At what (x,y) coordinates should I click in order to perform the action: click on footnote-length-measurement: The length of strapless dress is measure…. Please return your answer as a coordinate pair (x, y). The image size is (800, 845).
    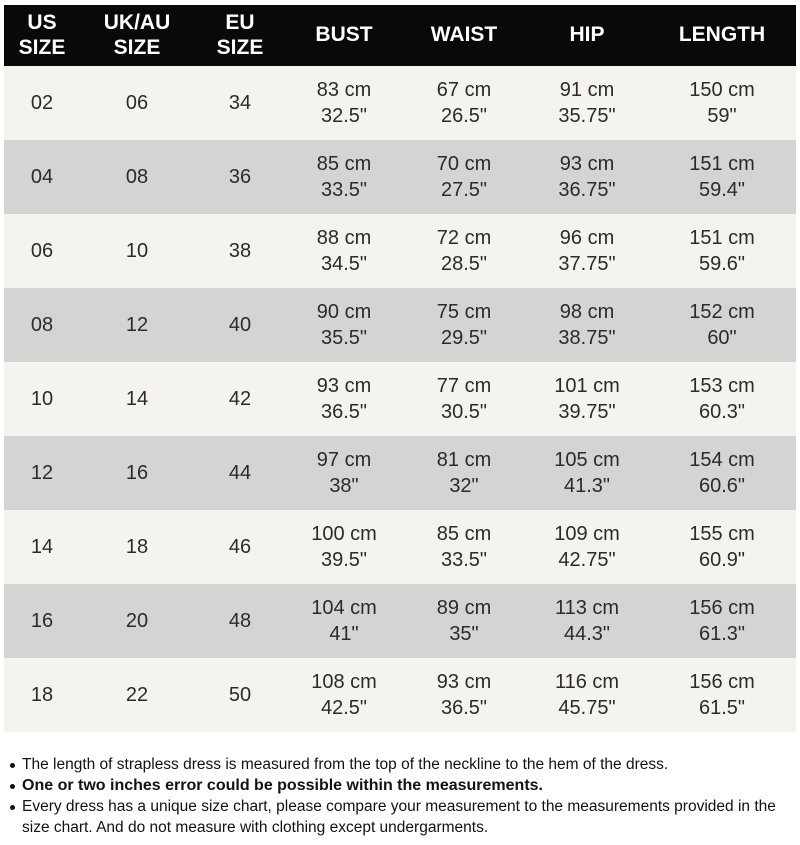
    Looking at the image, I should click on (401, 764).